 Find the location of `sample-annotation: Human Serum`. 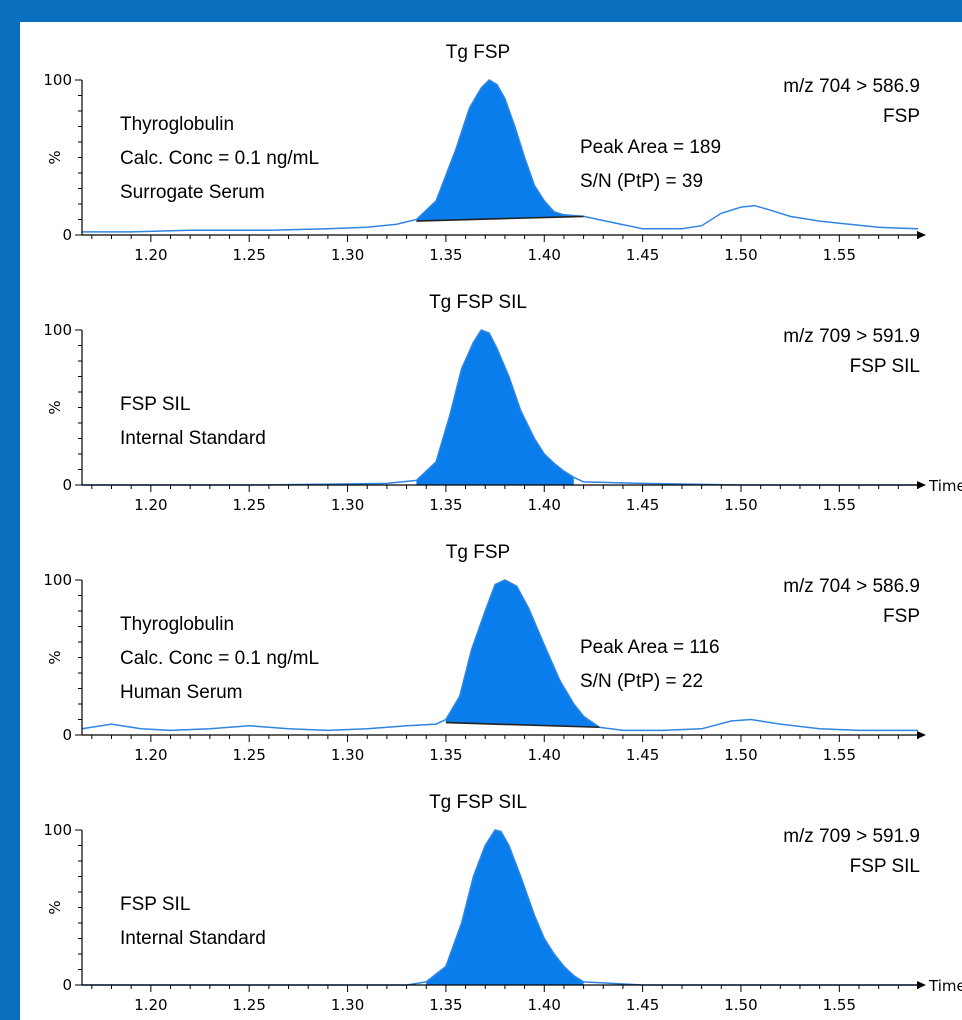

sample-annotation: Human Serum is located at coordinates (181, 692).